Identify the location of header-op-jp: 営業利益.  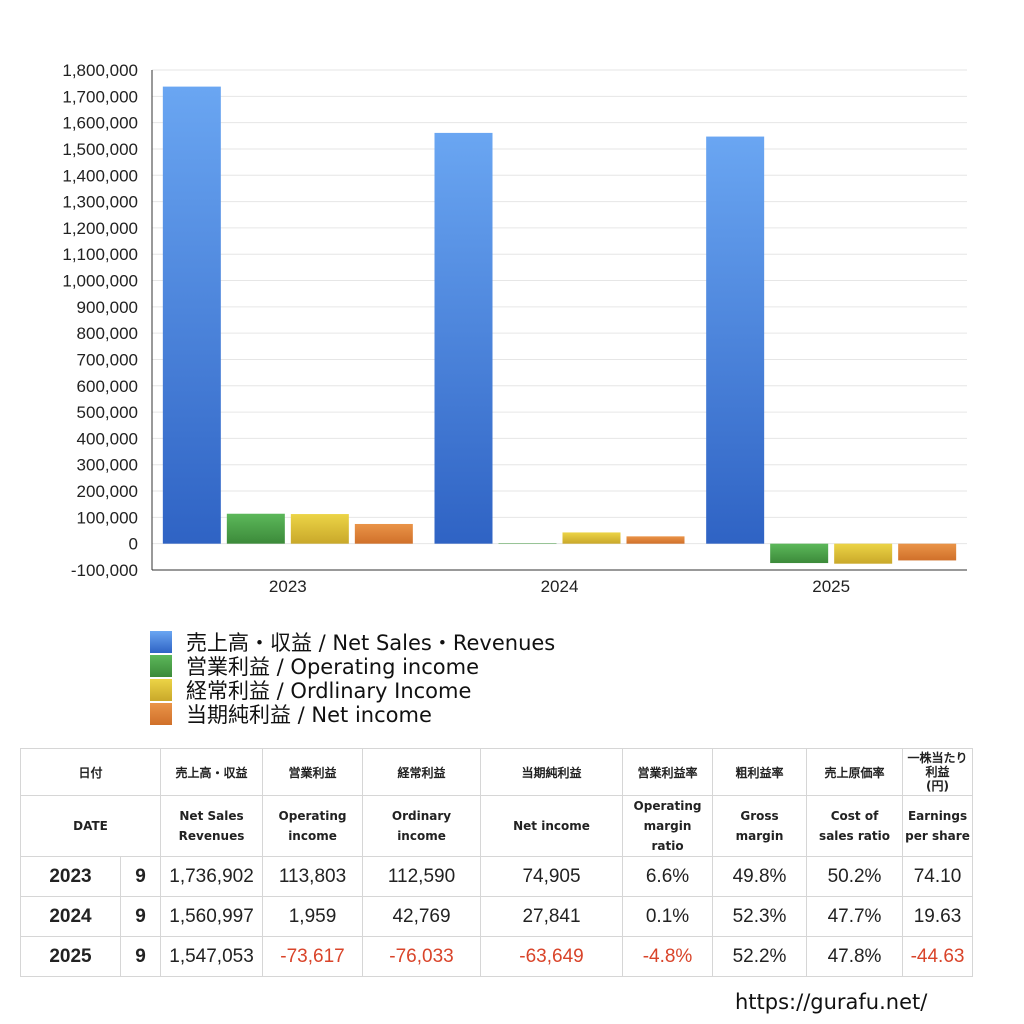
(313, 772).